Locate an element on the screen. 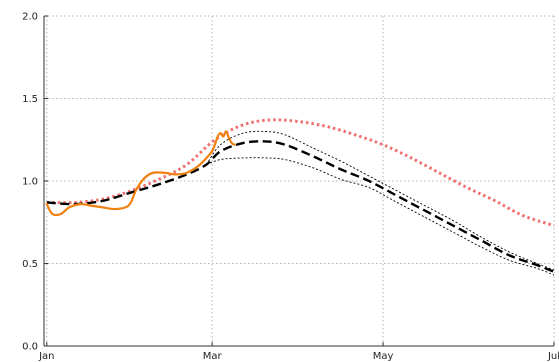 The height and width of the screenshot is (362, 559). y-tick-label: 0.5 is located at coordinates (30, 264).